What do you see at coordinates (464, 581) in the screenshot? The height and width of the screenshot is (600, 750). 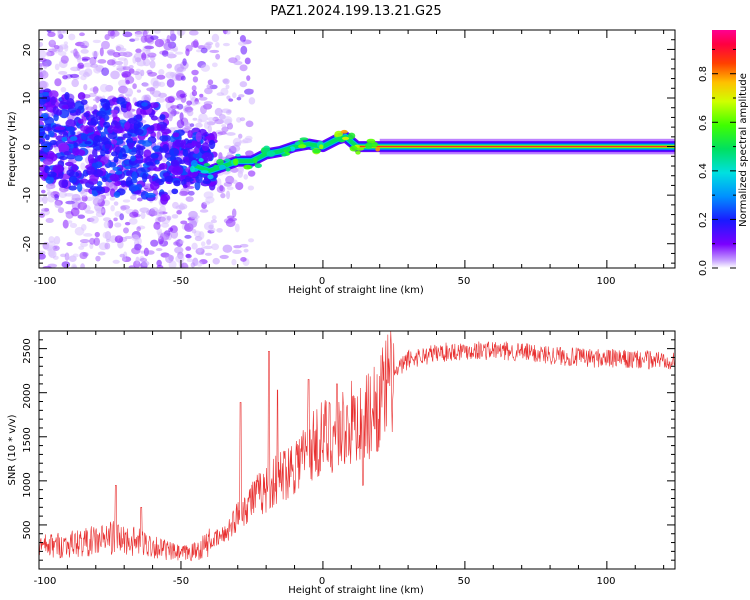 I see `bottom-xtick-label: 50` at bounding box center [464, 581].